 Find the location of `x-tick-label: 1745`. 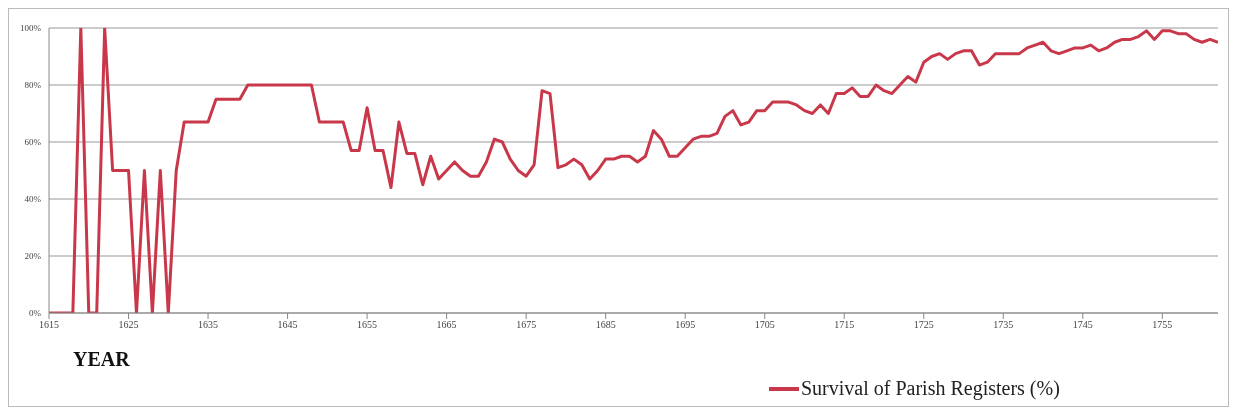

x-tick-label: 1745 is located at coordinates (1082, 325).